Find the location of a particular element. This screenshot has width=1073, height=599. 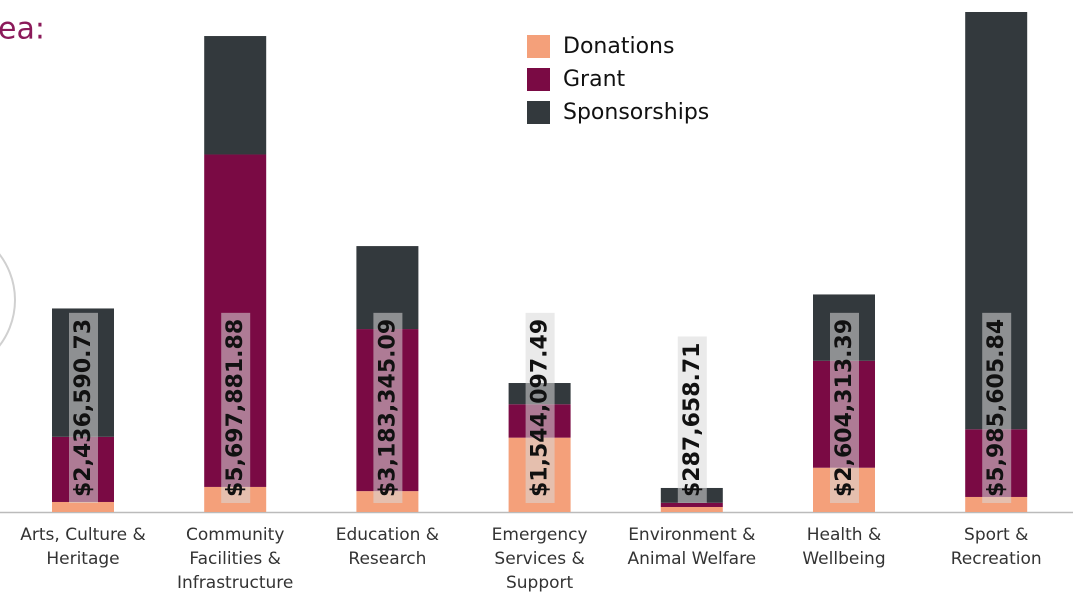

decor-circle is located at coordinates (8, 300).